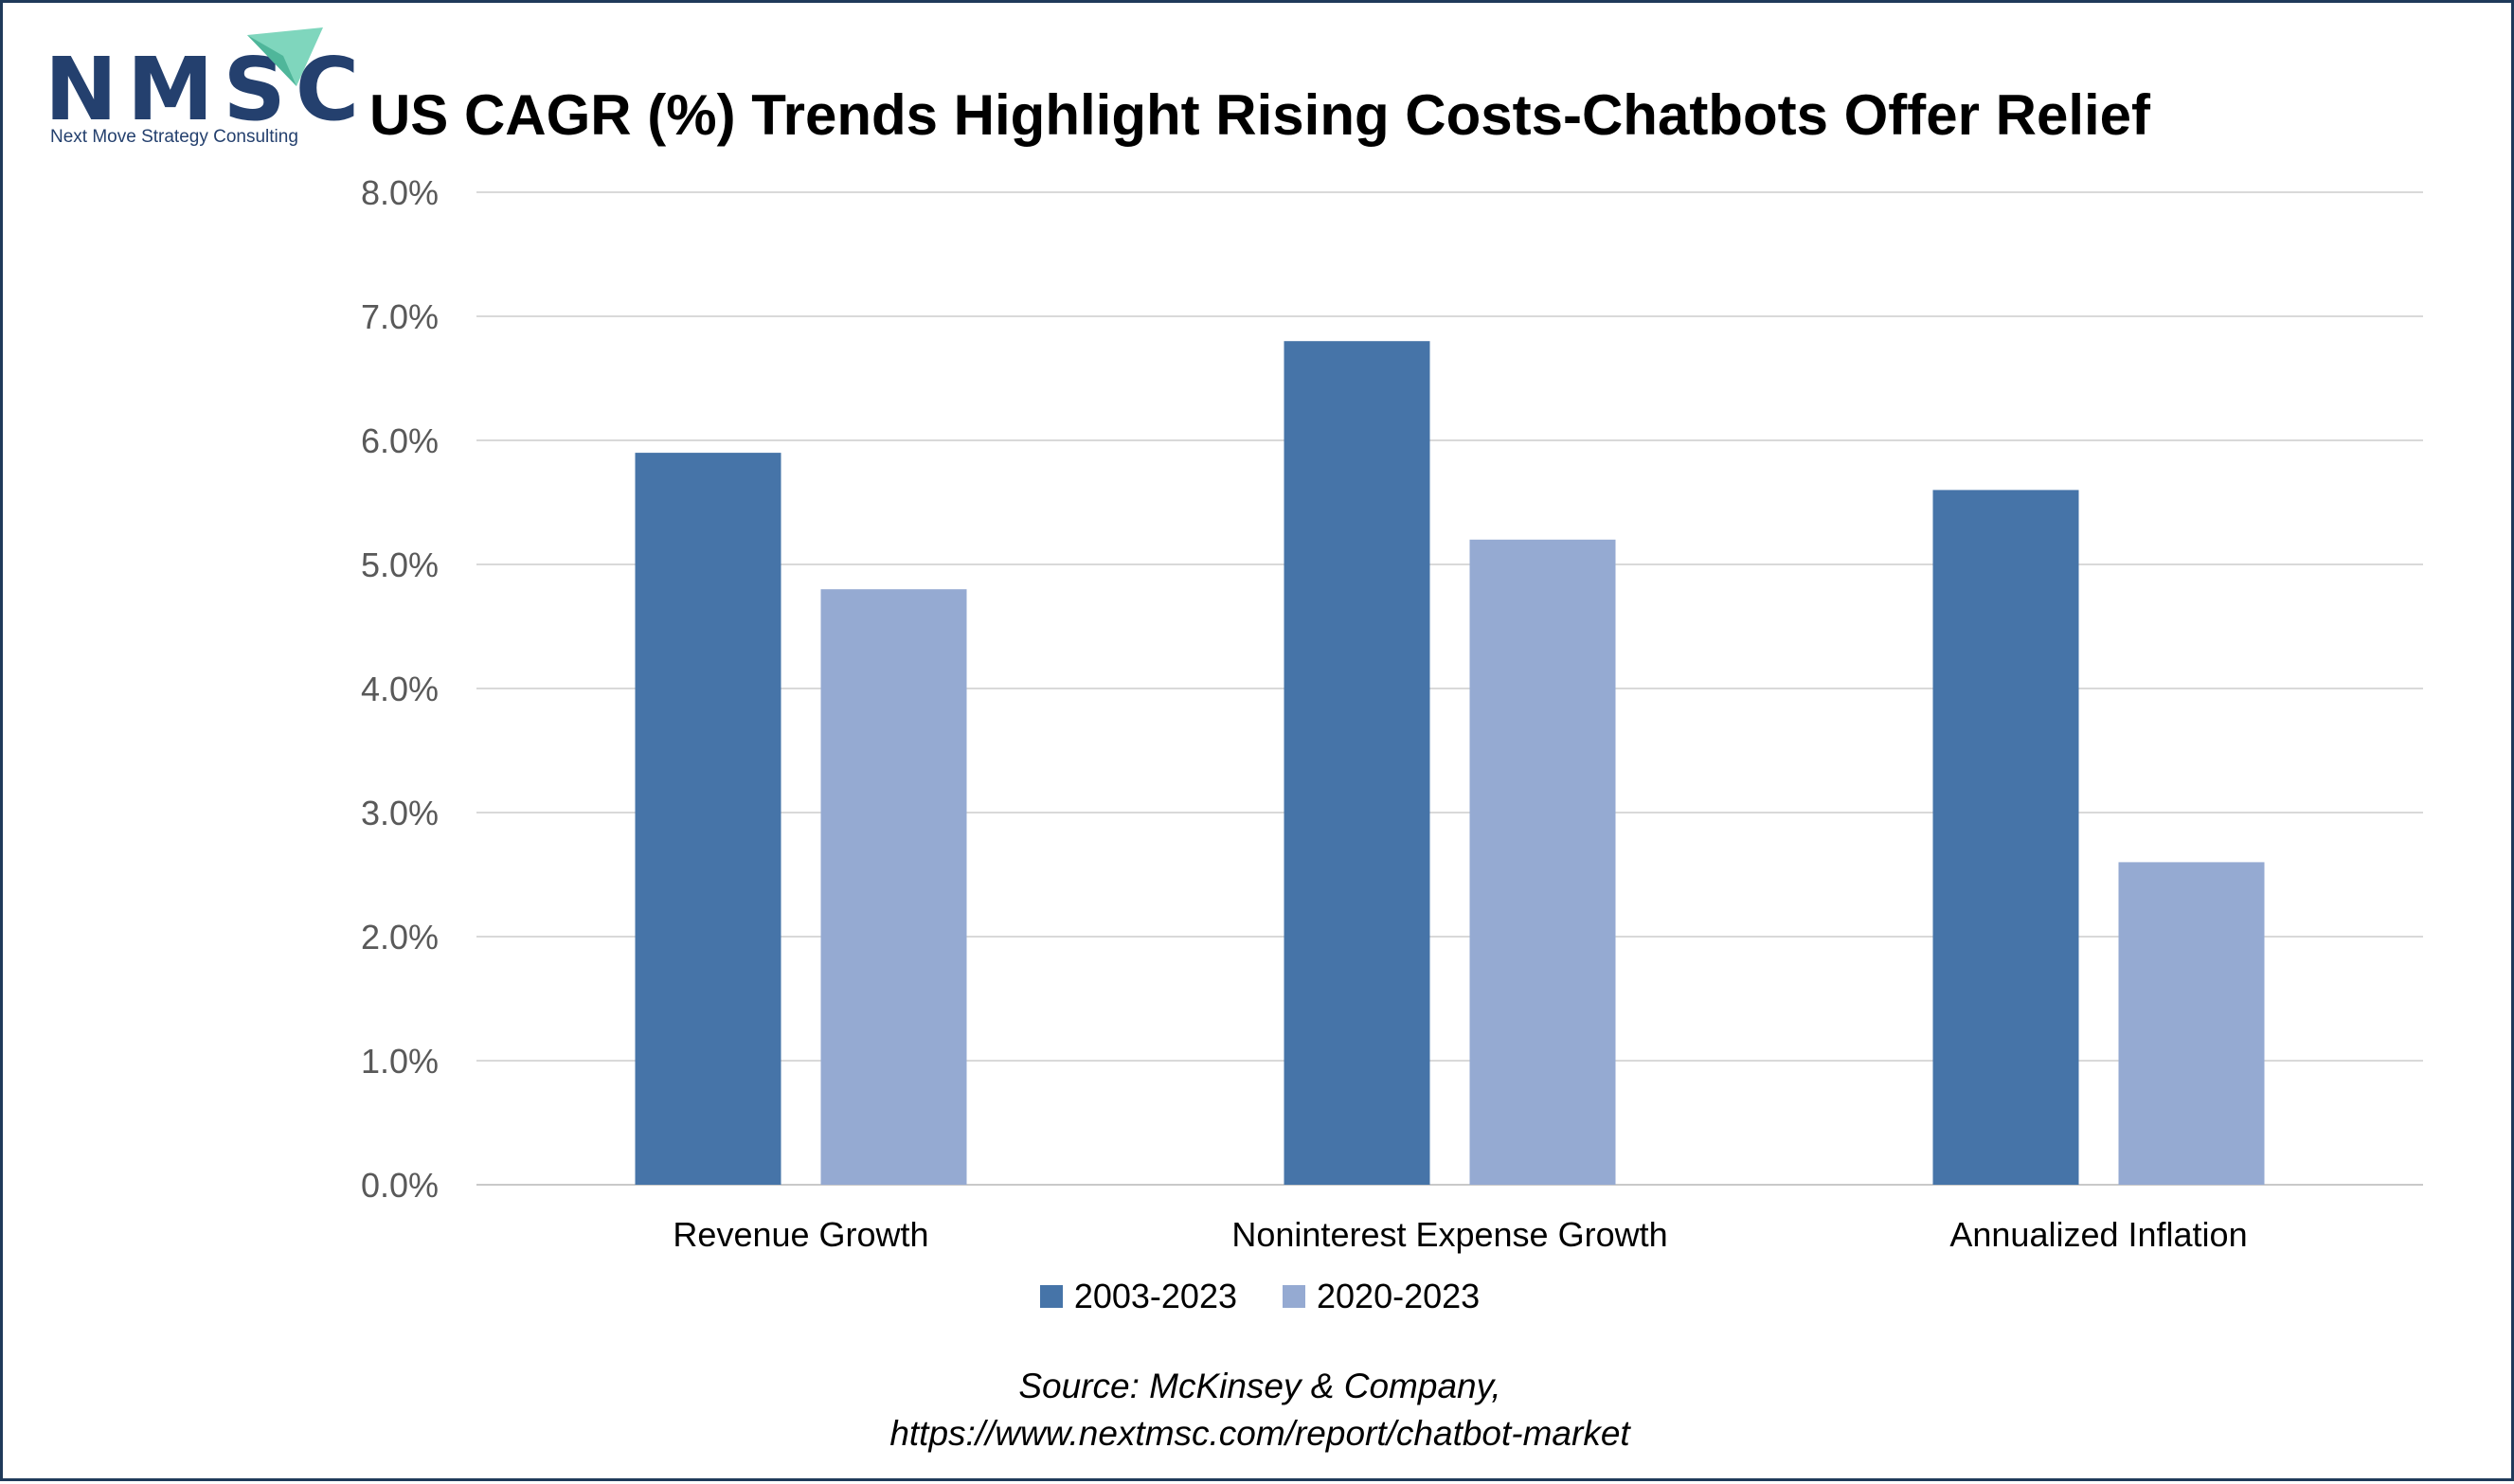  What do you see at coordinates (400, 316) in the screenshot?
I see `y-tick-label: 7.0%` at bounding box center [400, 316].